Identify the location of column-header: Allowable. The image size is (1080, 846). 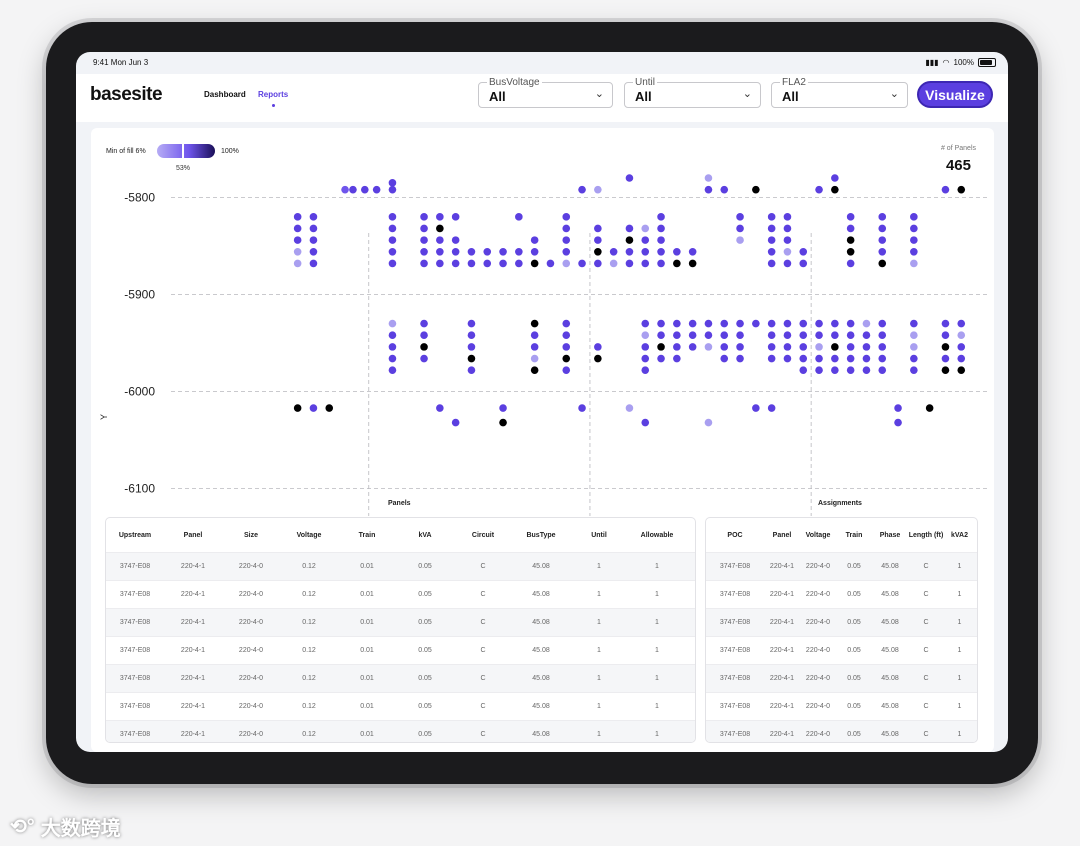
(657, 535).